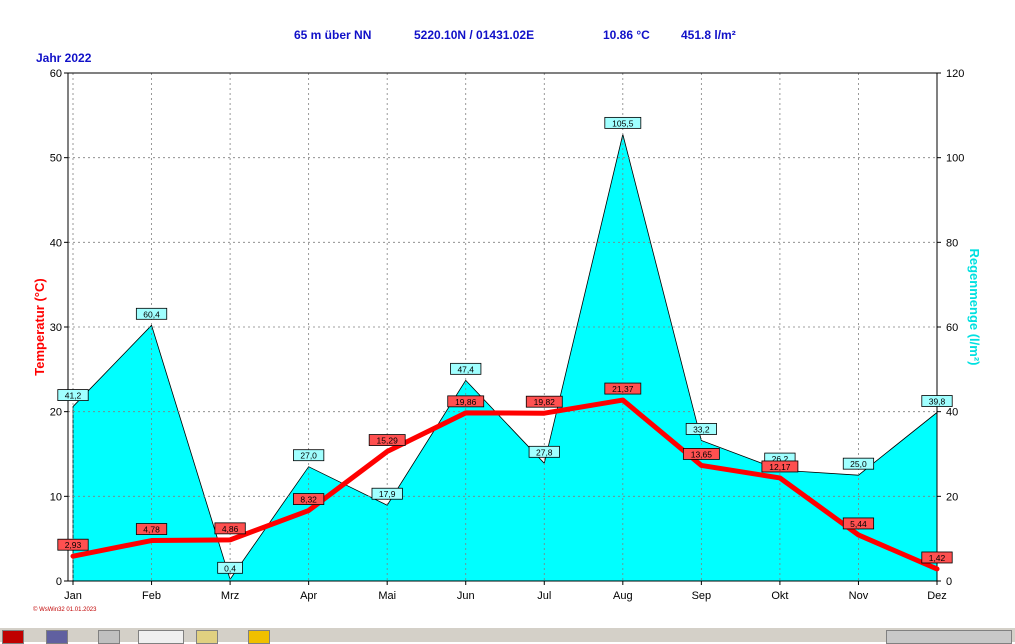  What do you see at coordinates (952, 413) in the screenshot?
I see `y2-tick-label: 40` at bounding box center [952, 413].